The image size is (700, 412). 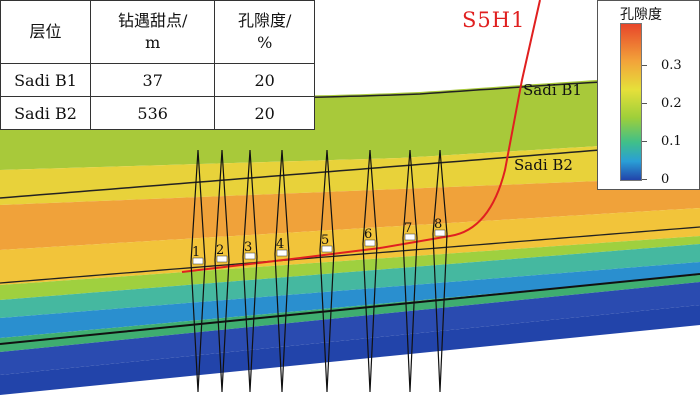 What do you see at coordinates (248, 247) in the screenshot?
I see `sweet-spot-number: 3` at bounding box center [248, 247].